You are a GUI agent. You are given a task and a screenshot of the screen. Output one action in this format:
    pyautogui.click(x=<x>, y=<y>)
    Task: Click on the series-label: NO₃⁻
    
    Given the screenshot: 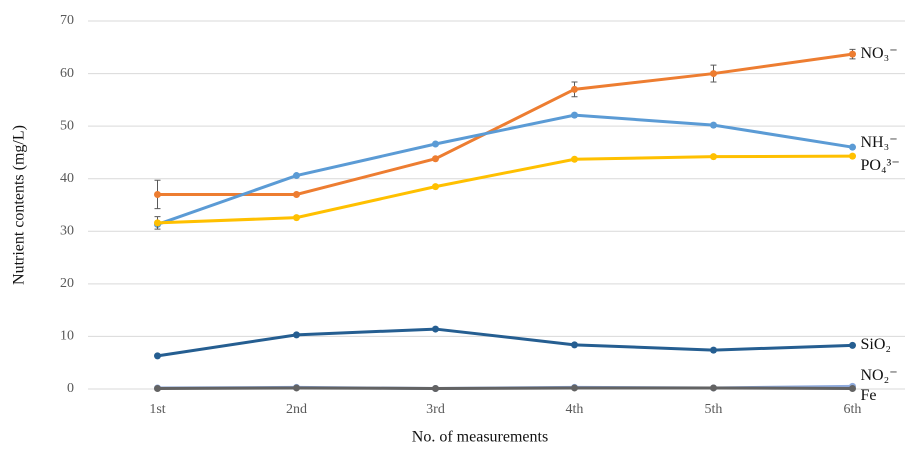 What is the action you would take?
    pyautogui.click(x=879, y=53)
    